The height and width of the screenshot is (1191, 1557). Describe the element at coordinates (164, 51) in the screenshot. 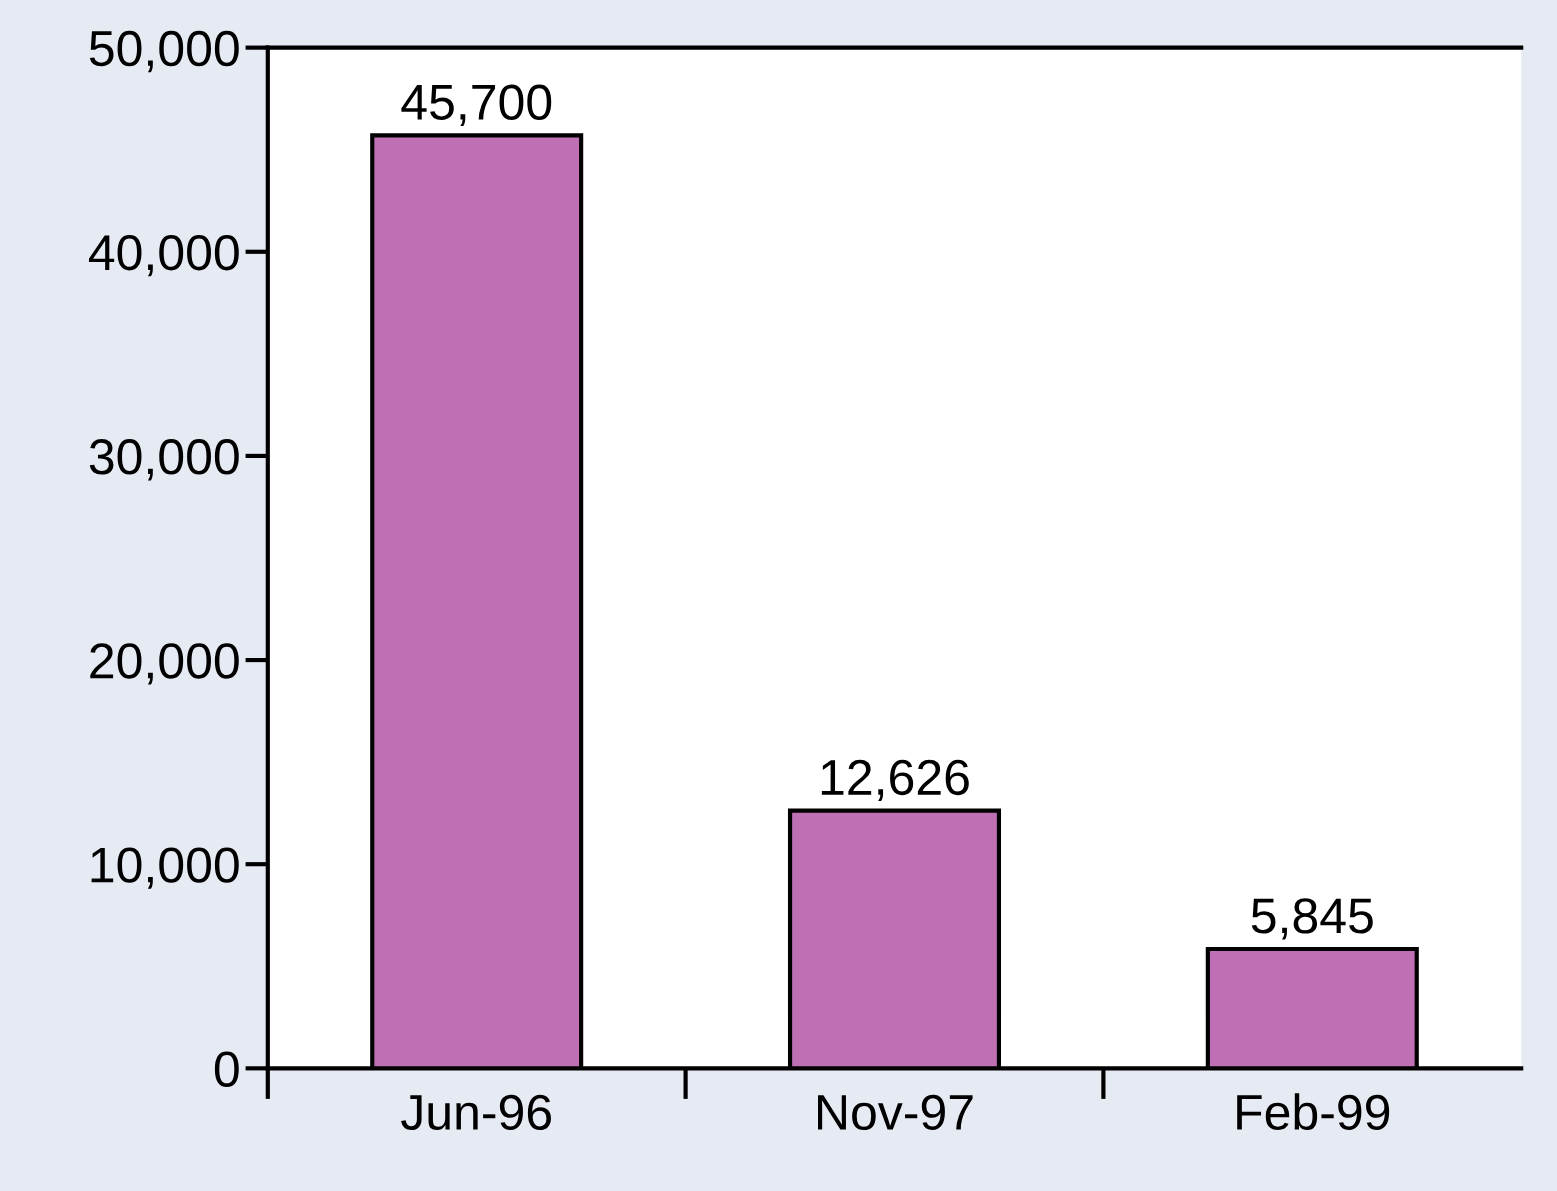

I see `y-tick-label: 50,000` at that location.